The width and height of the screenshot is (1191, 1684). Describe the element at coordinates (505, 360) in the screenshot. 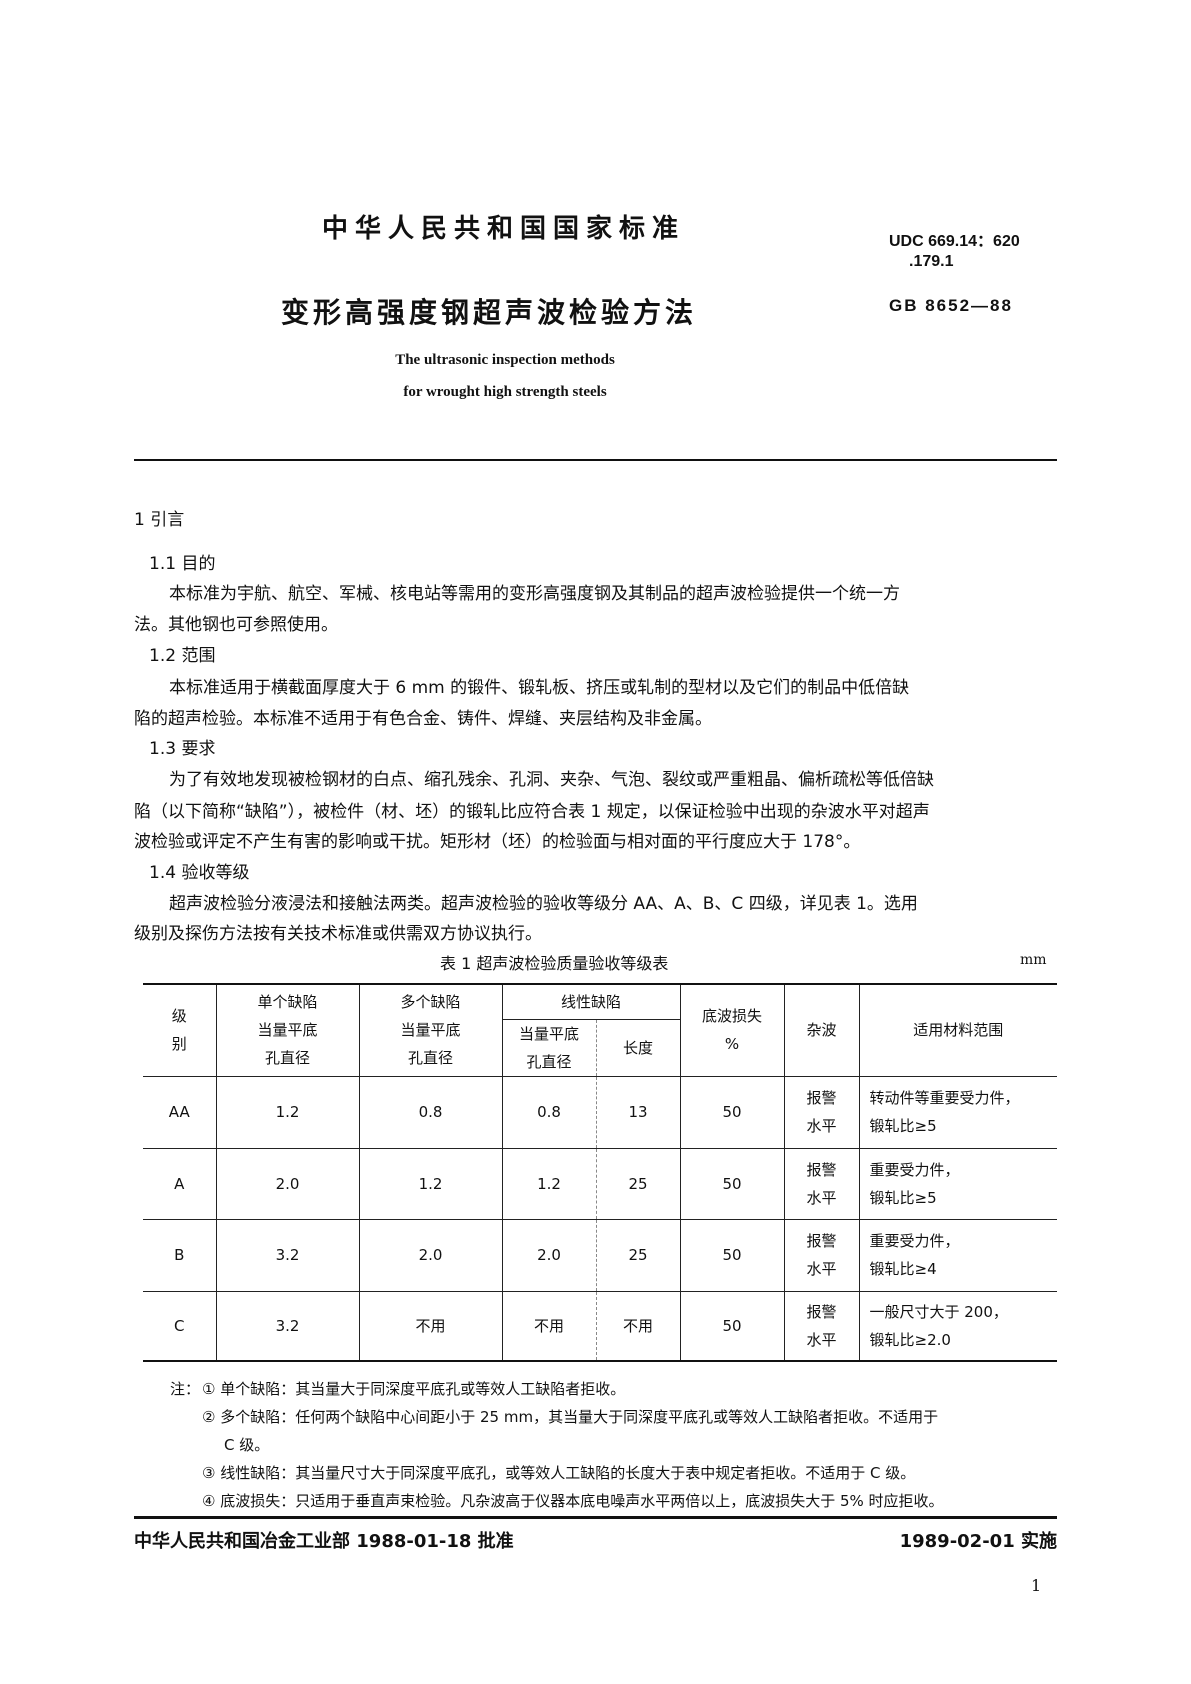

I see `english-title-line-1: The ultrasonic inspection methods` at that location.